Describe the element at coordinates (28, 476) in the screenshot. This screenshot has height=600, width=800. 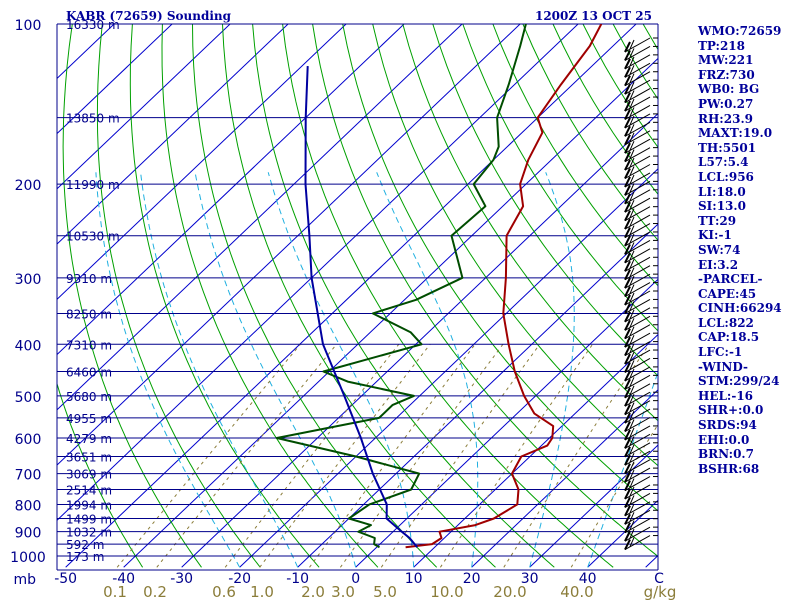
I see `pressure-tick-label: 700` at that location.